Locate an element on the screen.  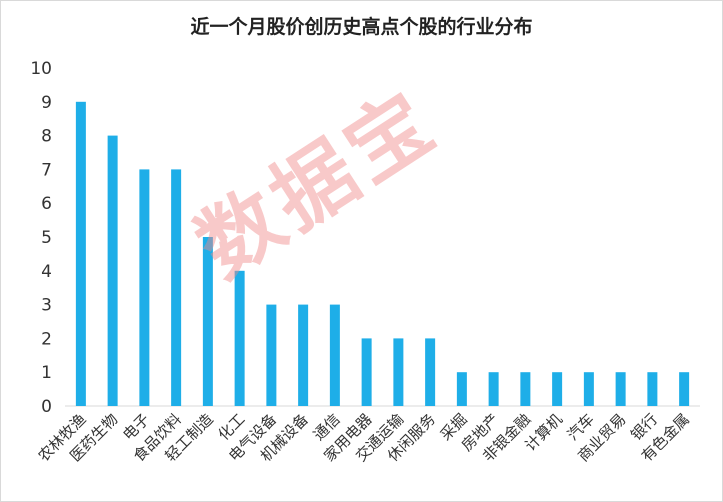
y-tick-label: 4 is located at coordinates (46, 272).